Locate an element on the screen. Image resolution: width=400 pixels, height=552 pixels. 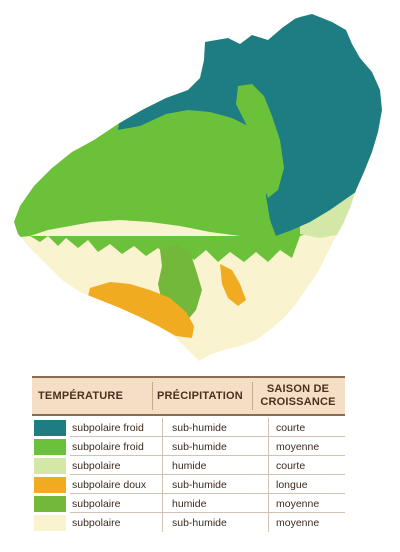
legend-row: subpolaire froid sub-humide courte is located at coordinates (188, 427).